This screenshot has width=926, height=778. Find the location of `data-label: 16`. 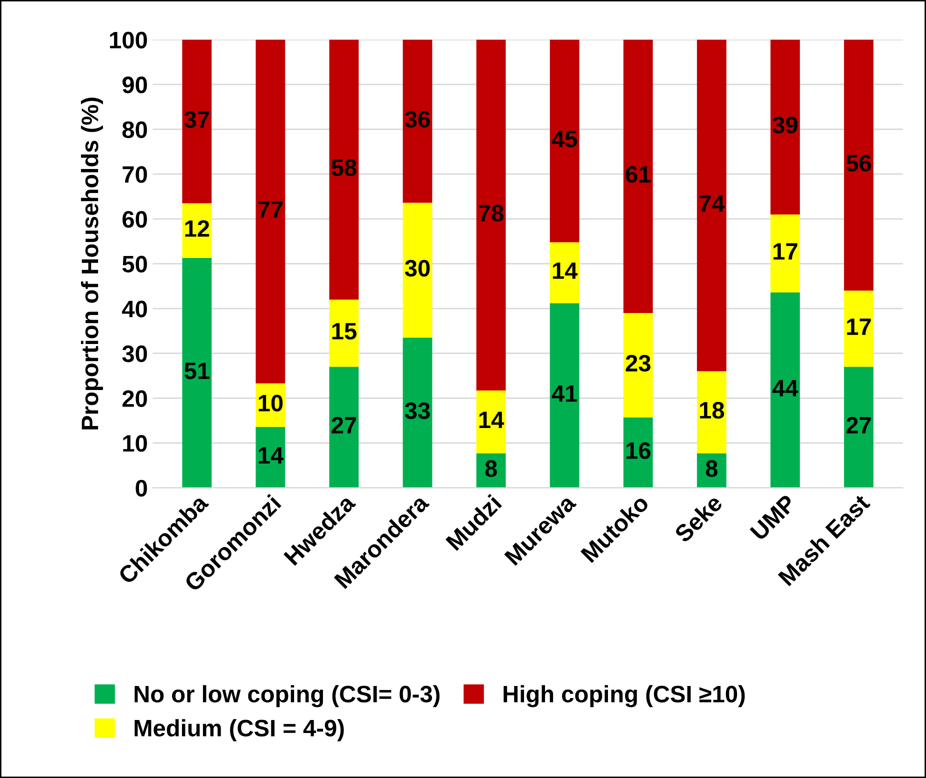

data-label: 16 is located at coordinates (638, 450).